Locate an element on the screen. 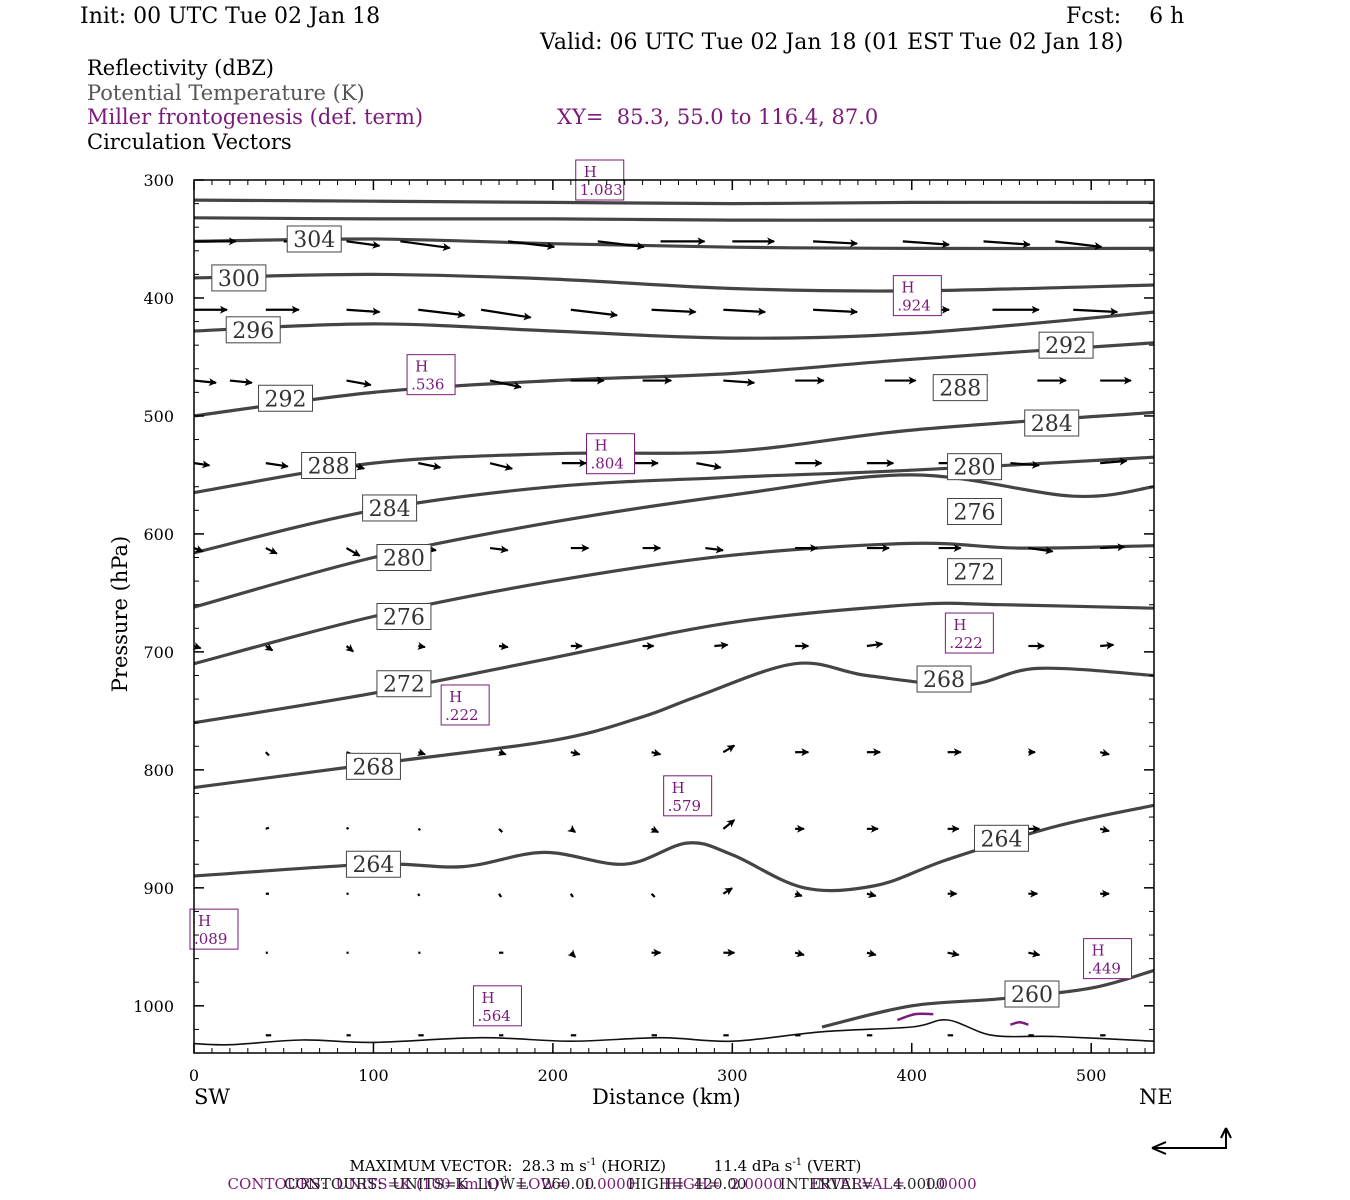 Image resolution: width=1350 pixels, height=1200 pixels. field-reflectivity: Reflectivity (dBZ) is located at coordinates (181, 68).